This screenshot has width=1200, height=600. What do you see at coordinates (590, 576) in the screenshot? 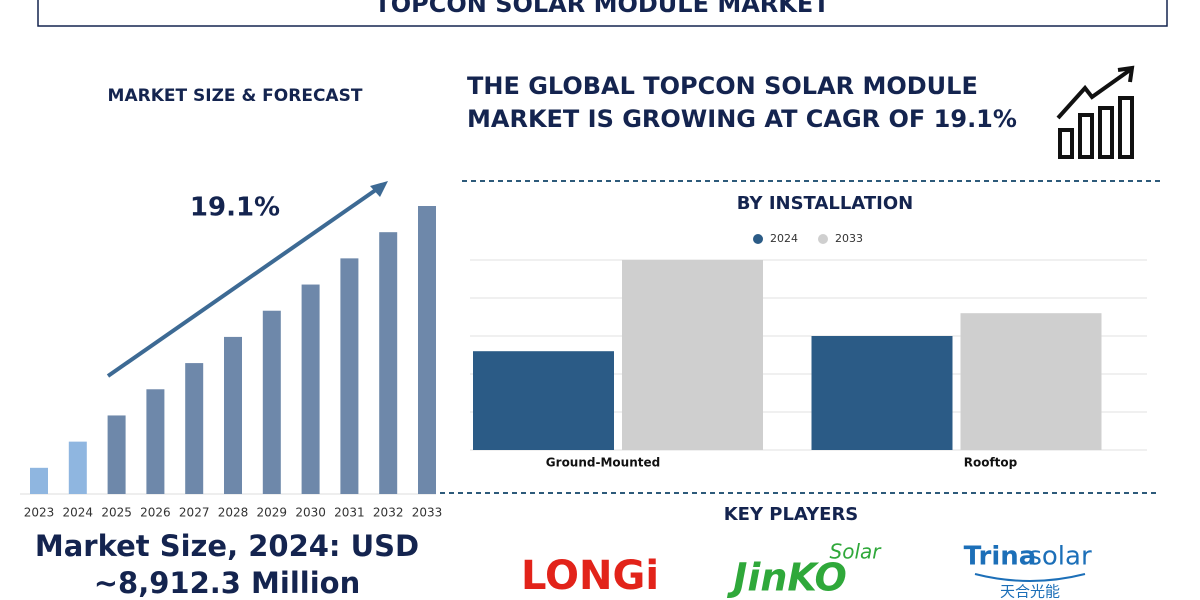
I see `longi-logo: LONGi` at bounding box center [590, 576].